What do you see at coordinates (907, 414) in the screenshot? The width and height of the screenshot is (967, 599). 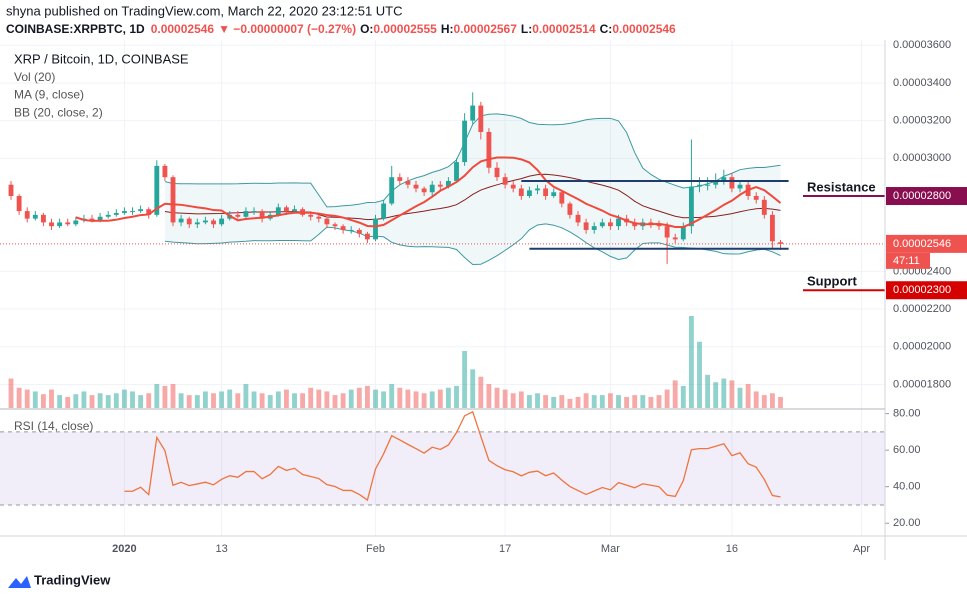 I see `rsi-tick-label: 80.00` at bounding box center [907, 414].